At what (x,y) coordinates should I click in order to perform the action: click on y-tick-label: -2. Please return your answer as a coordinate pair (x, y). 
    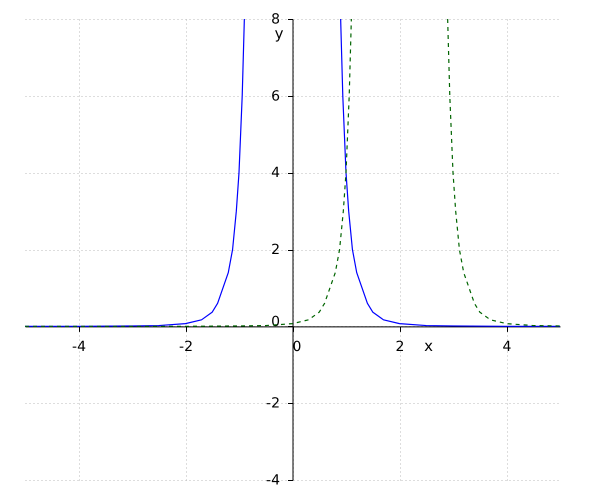
    Looking at the image, I should click on (273, 404).